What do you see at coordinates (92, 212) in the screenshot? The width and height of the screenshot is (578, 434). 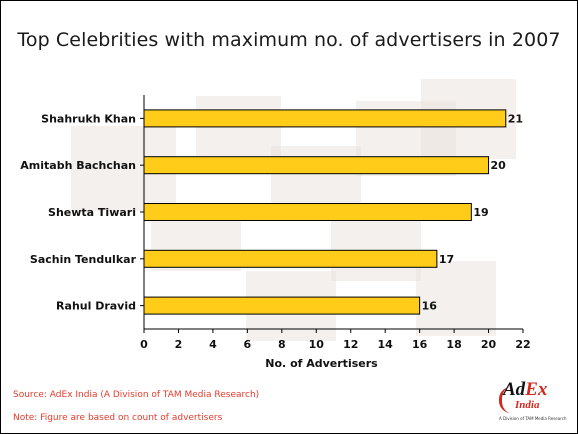 I see `category-label: Shewta Tiwari` at bounding box center [92, 212].